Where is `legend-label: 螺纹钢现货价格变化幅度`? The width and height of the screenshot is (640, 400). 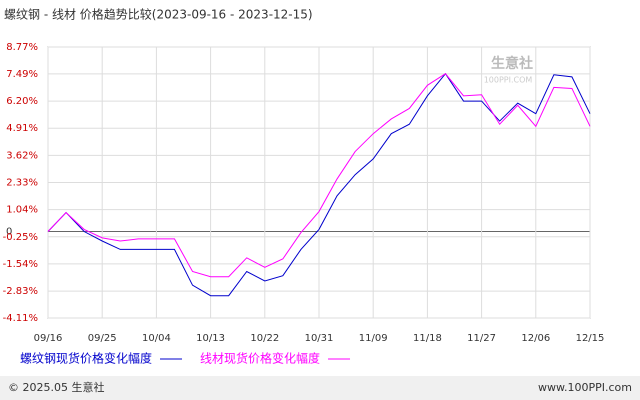 legend-label: 螺纹钢现货价格变化幅度 is located at coordinates (86, 358).